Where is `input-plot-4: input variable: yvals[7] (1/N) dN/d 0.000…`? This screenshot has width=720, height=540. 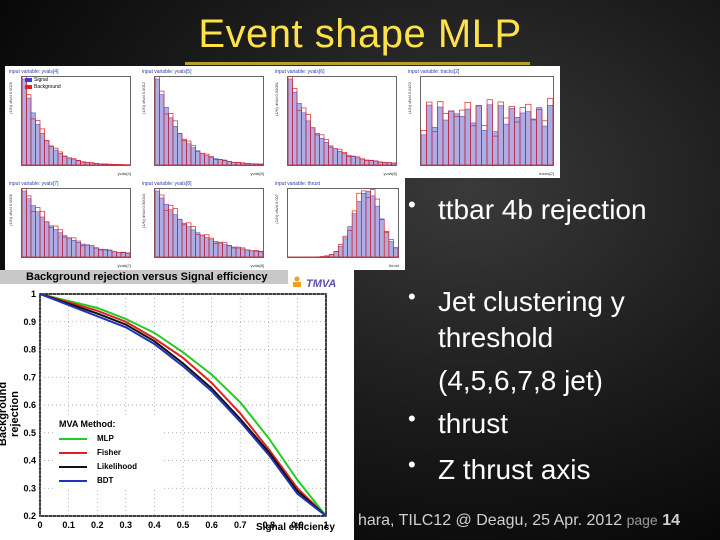
input-plot-4: input variable: yvals[7] (1/N) dN/d 0.000… is located at coordinates (71, 224).